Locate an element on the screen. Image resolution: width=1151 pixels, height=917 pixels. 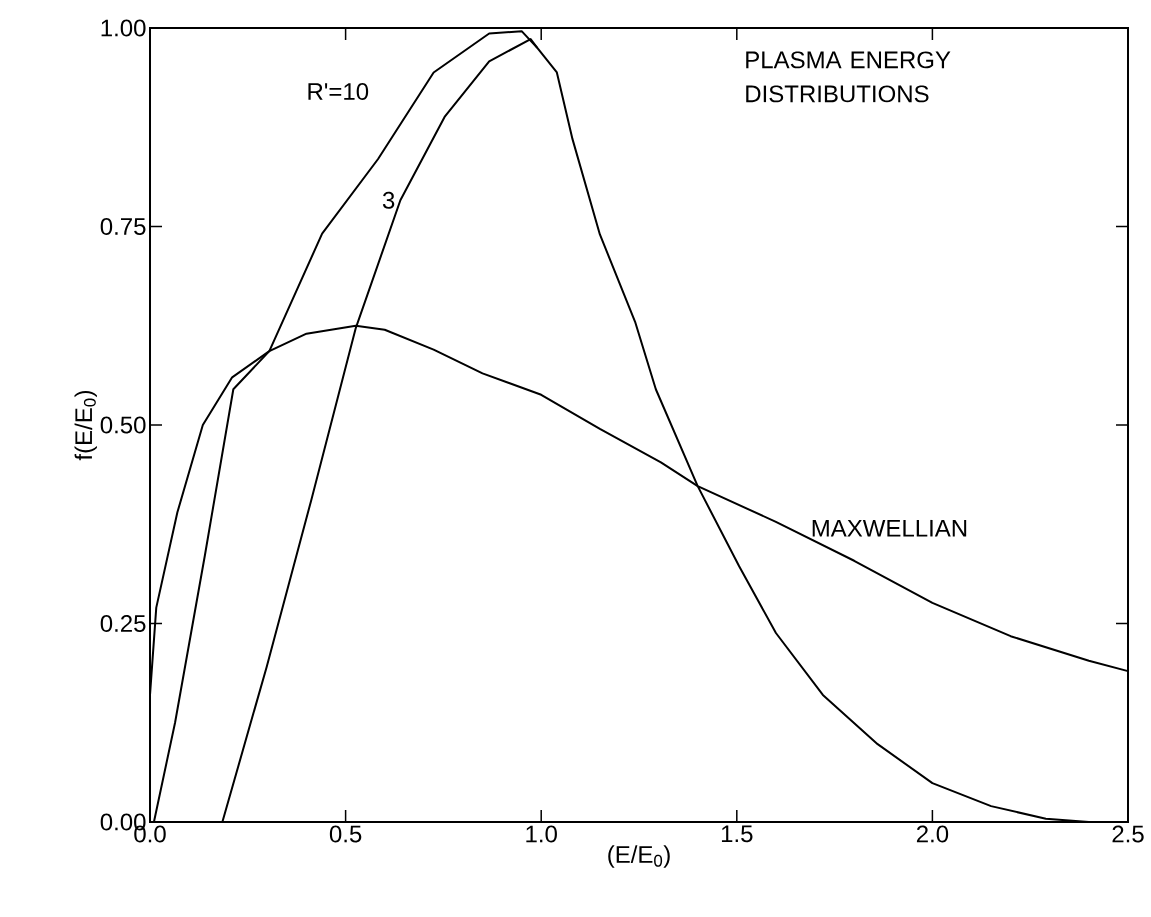
x-tick-label: 1.0 is located at coordinates (541, 834).